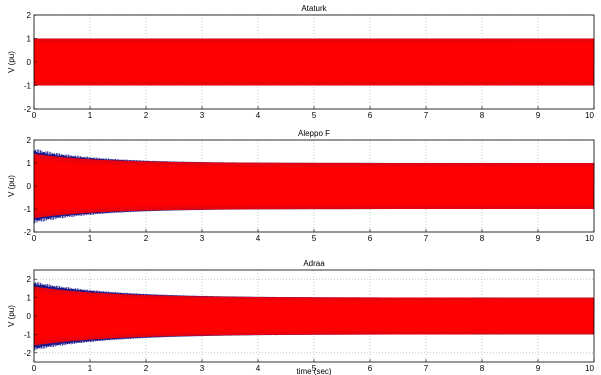 The height and width of the screenshot is (375, 601). Describe the element at coordinates (314, 133) in the screenshot. I see `plot-title: Aleppo F` at that location.